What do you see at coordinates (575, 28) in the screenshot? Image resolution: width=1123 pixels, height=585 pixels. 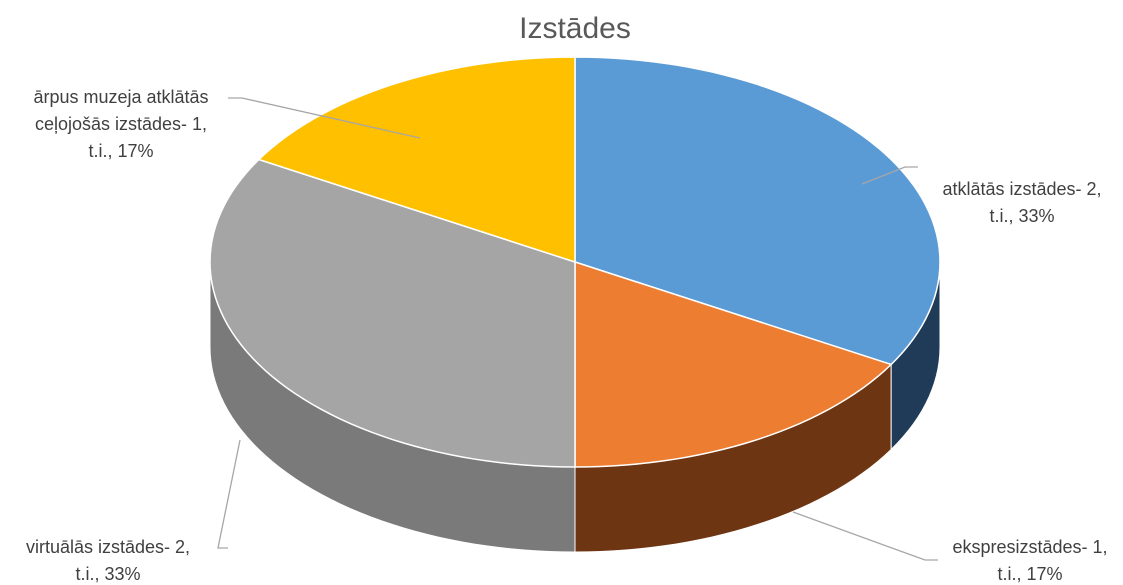 I see `chart-title: Izstādes` at bounding box center [575, 28].